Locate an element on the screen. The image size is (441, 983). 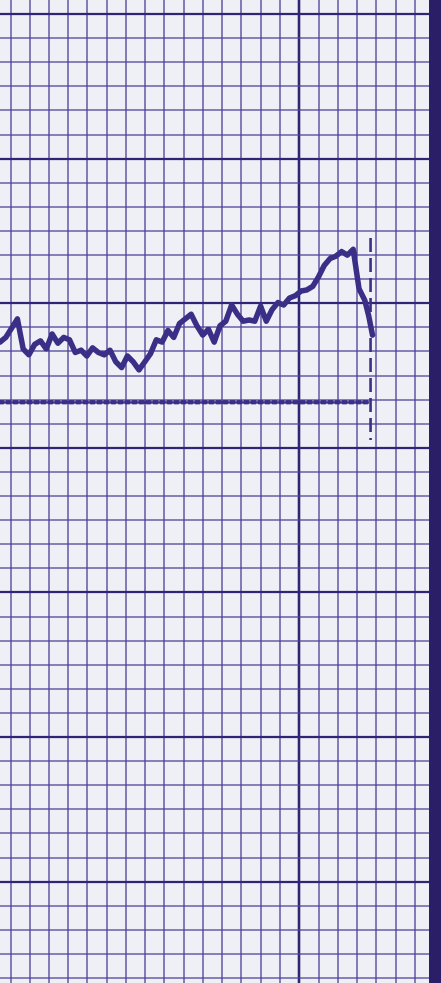
edge-band-group is located at coordinates (435, 491).